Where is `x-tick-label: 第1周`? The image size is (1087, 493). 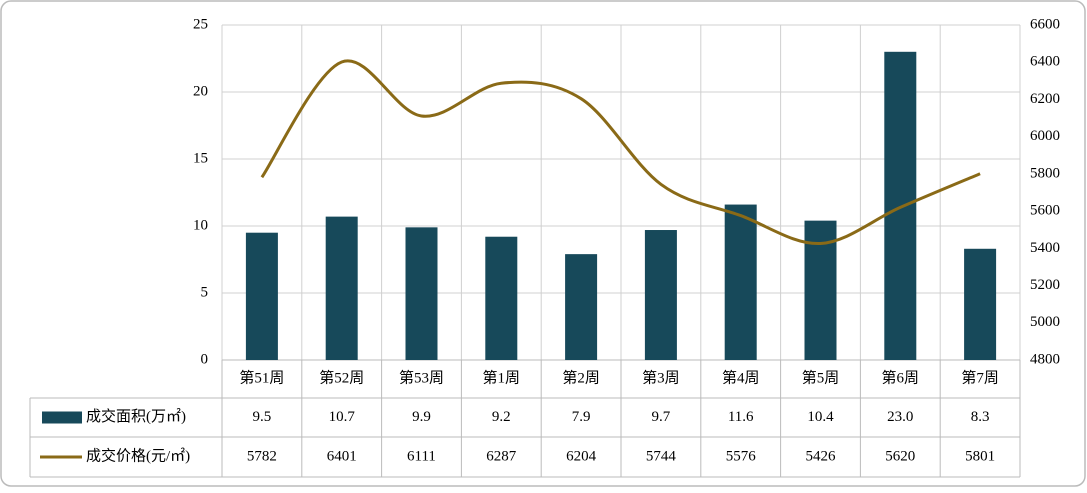
x-tick-label: 第1周 is located at coordinates (502, 377).